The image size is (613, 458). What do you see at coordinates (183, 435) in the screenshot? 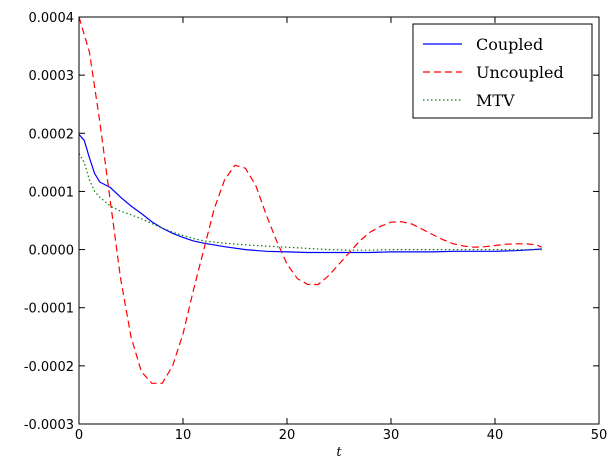
I see `x-tick-label: 10` at bounding box center [183, 435].